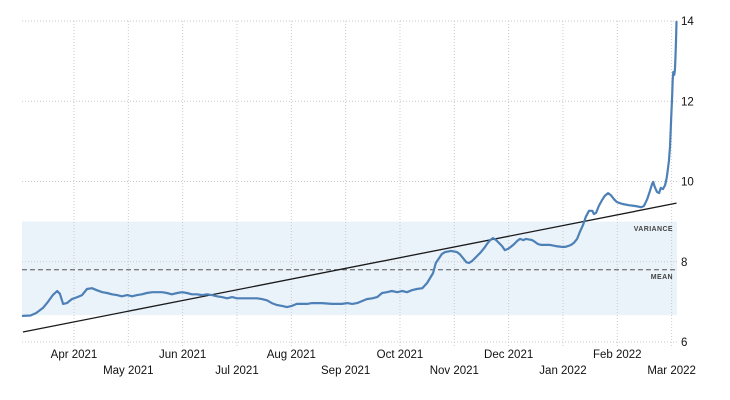  What do you see at coordinates (661, 277) in the screenshot?
I see `mean-line-label: MEAN` at bounding box center [661, 277].